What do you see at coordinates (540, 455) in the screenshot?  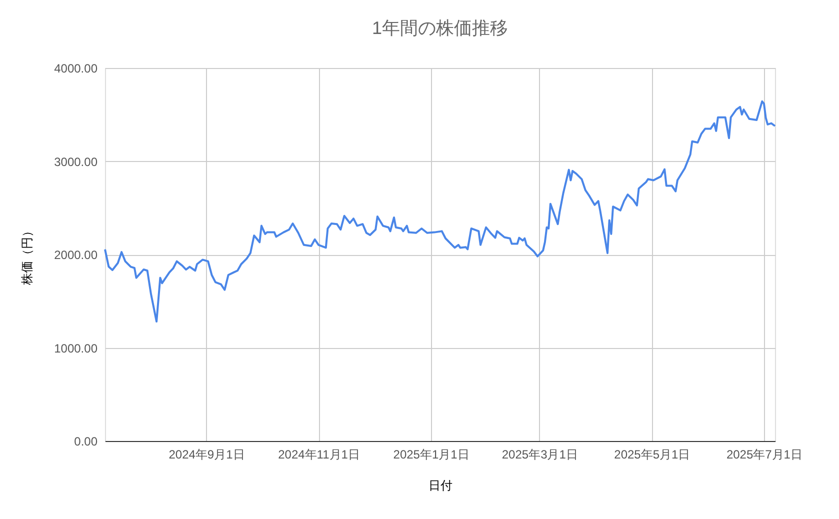 I see `x-tick-label: 2025年3月1日` at bounding box center [540, 455].